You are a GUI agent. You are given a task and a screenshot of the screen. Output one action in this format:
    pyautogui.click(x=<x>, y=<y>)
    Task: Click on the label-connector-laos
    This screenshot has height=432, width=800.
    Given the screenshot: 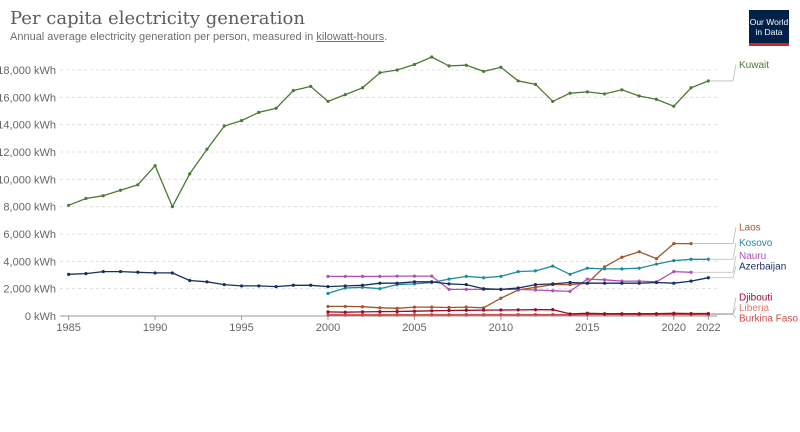 What is the action you would take?
    pyautogui.click(x=715, y=235)
    